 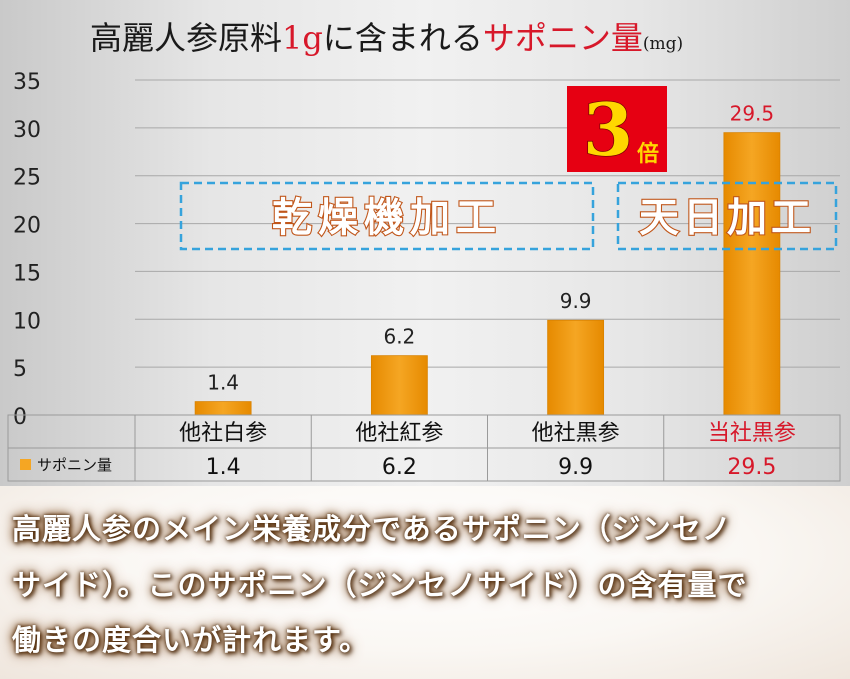 What do you see at coordinates (27, 321) in the screenshot?
I see `y-tick-label-2: 10` at bounding box center [27, 321].